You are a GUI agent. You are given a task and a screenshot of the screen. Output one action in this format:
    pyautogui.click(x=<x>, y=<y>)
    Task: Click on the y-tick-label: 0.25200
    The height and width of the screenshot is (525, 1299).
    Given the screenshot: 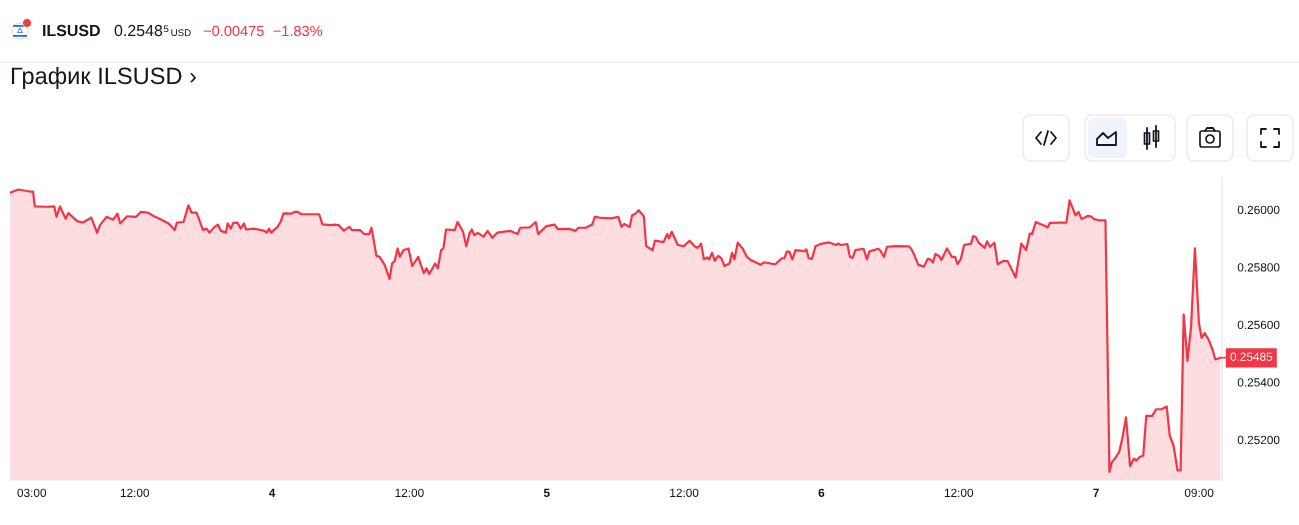 What is the action you would take?
    pyautogui.click(x=1258, y=440)
    